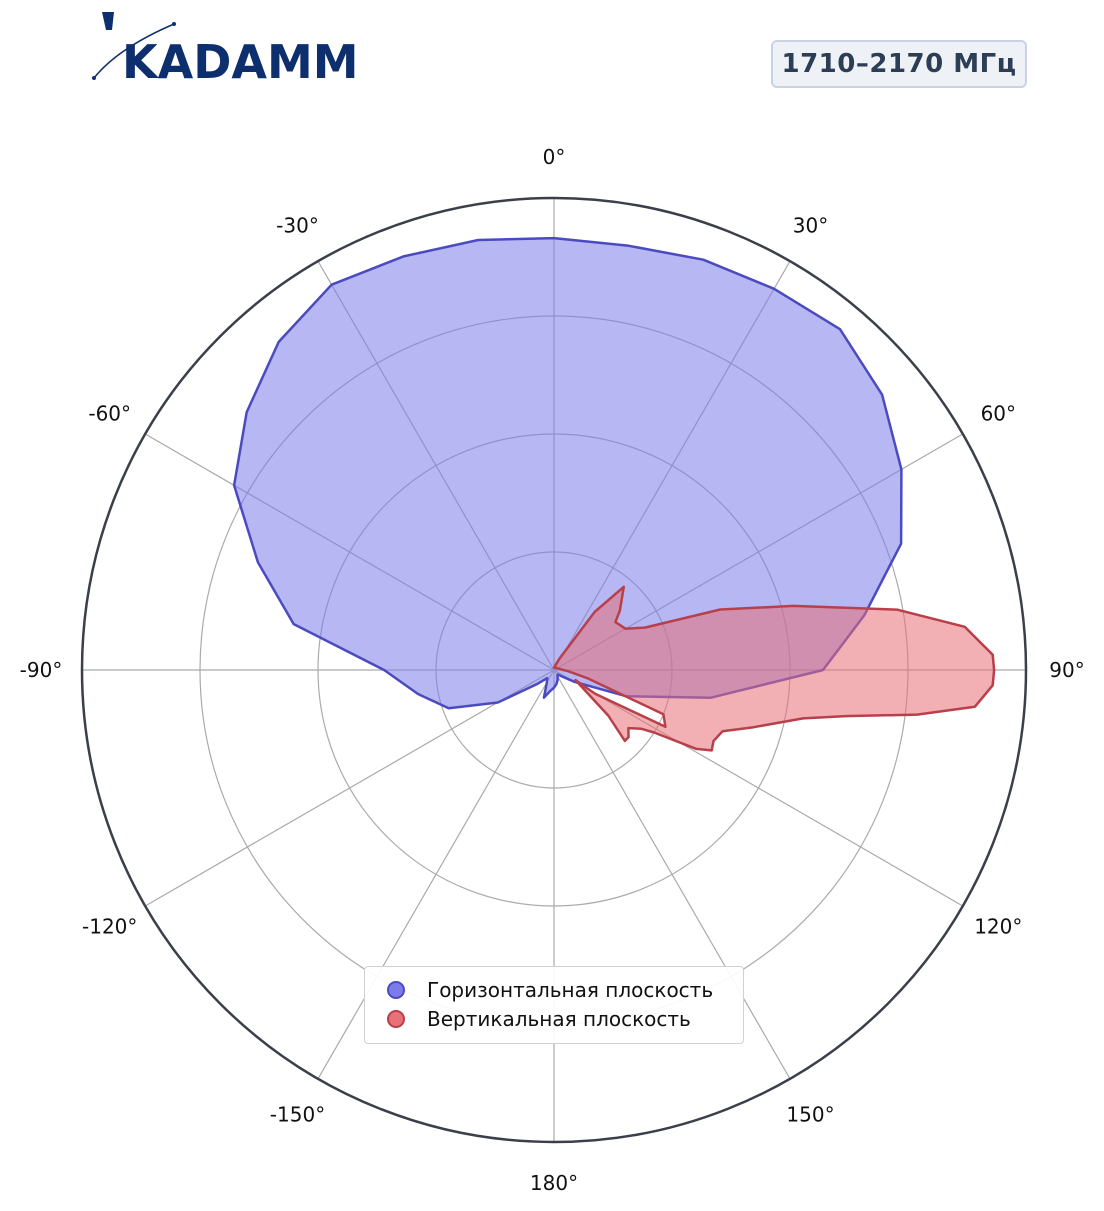 The image size is (1104, 1211). Describe the element at coordinates (174, 24) in the screenshot. I see `logo-arc-dot-top` at that location.